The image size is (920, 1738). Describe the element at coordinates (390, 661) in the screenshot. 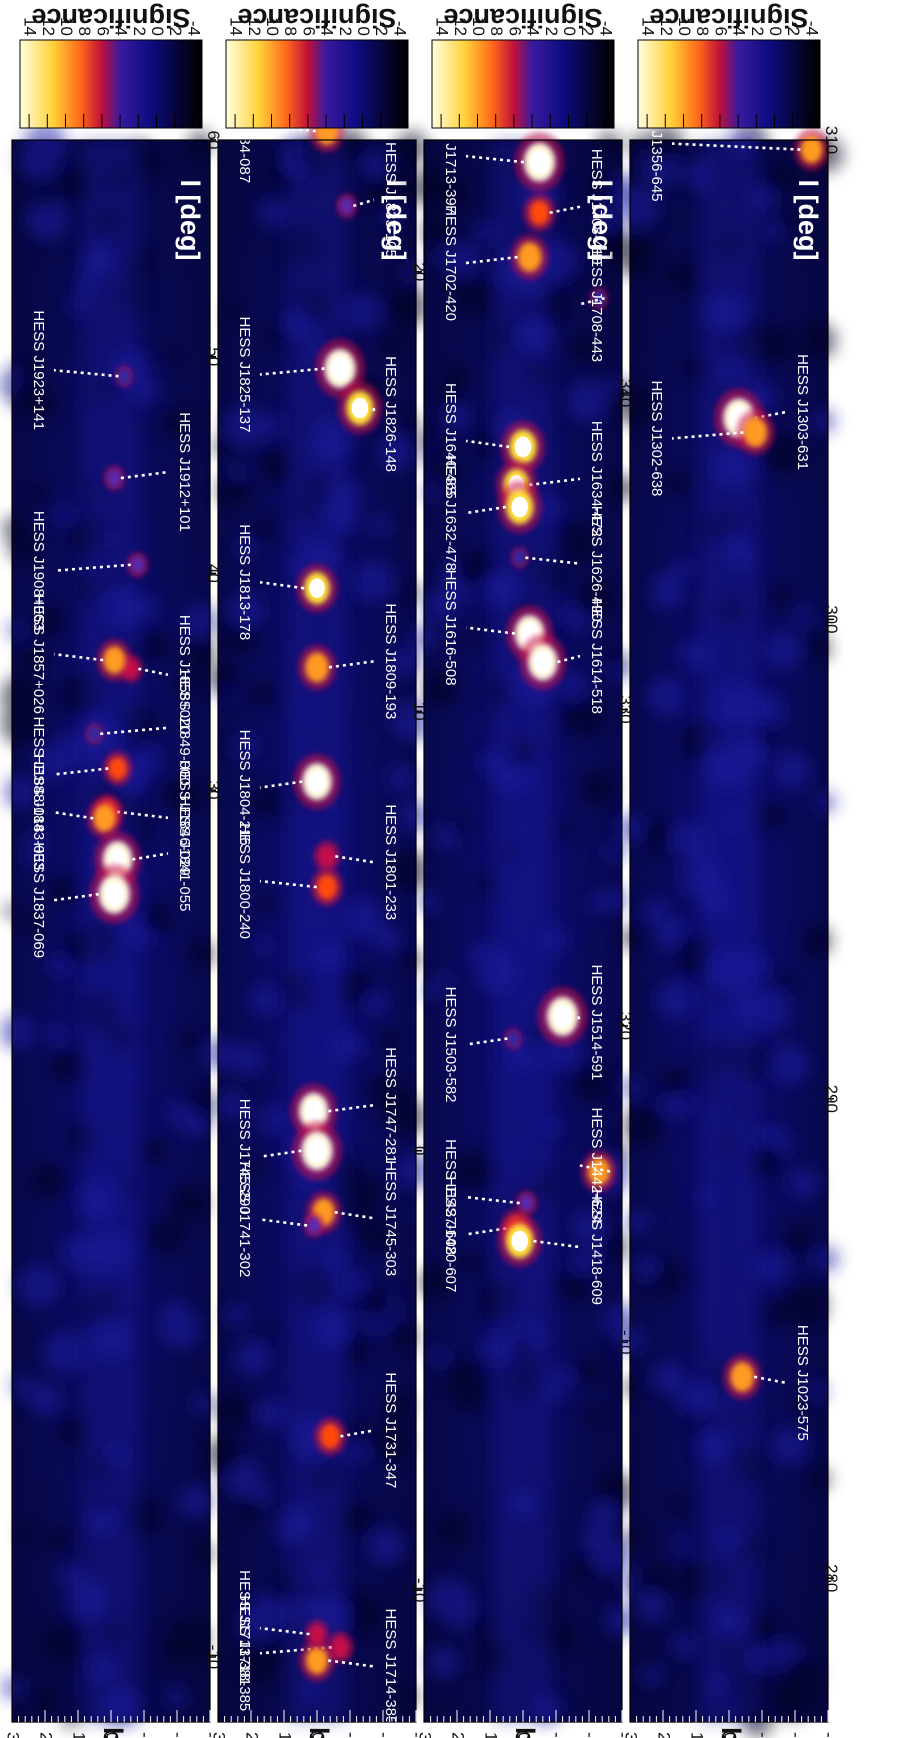

I see `source-label: HESS J1809-193` at that location.